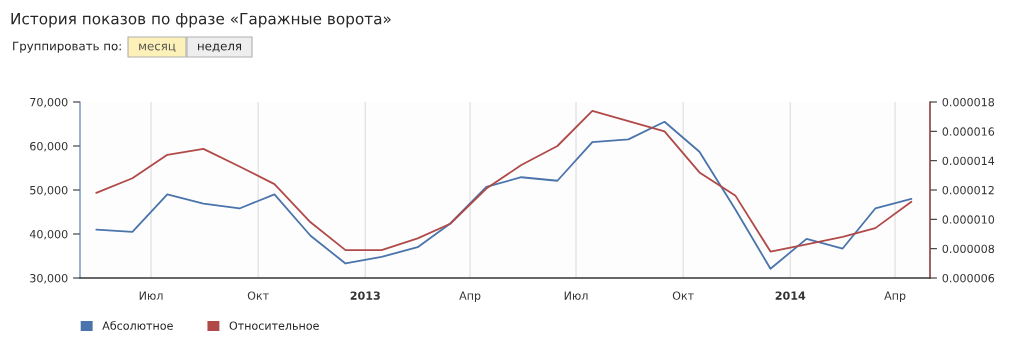  I want to click on x-tick-label: 2014, so click(790, 295).